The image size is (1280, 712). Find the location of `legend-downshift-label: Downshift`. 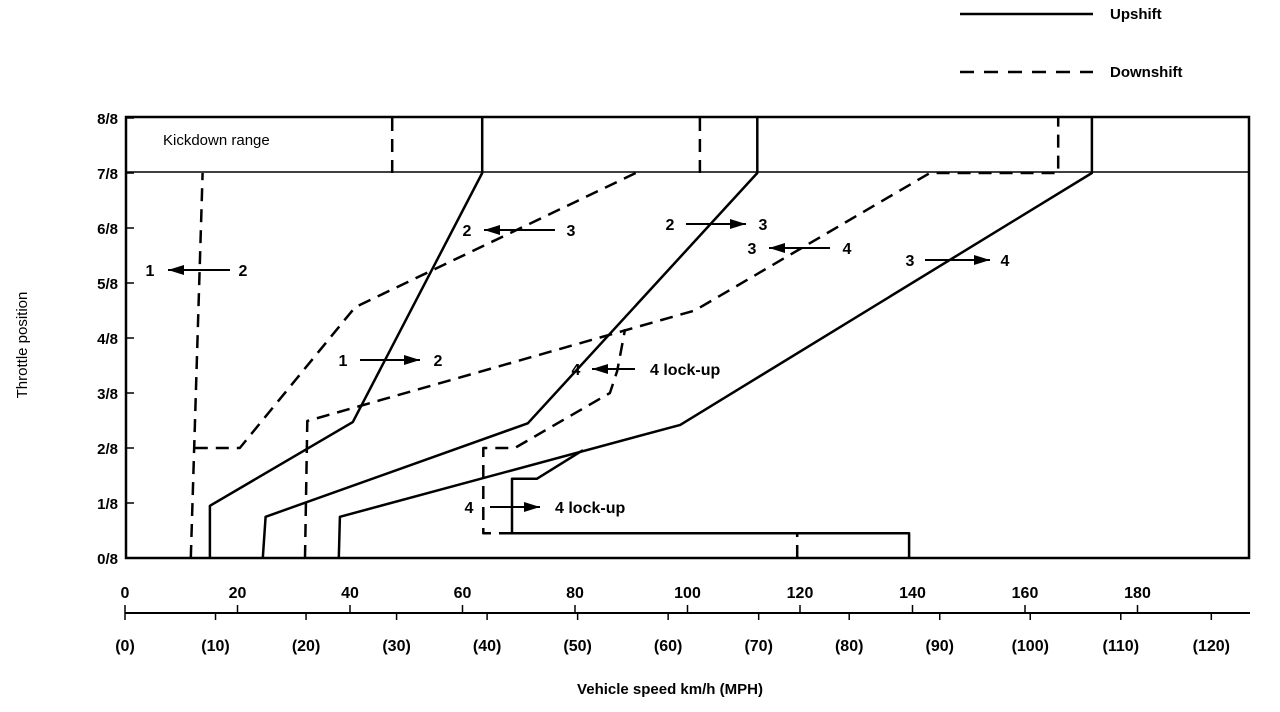

legend-downshift-label: Downshift is located at coordinates (1146, 72).